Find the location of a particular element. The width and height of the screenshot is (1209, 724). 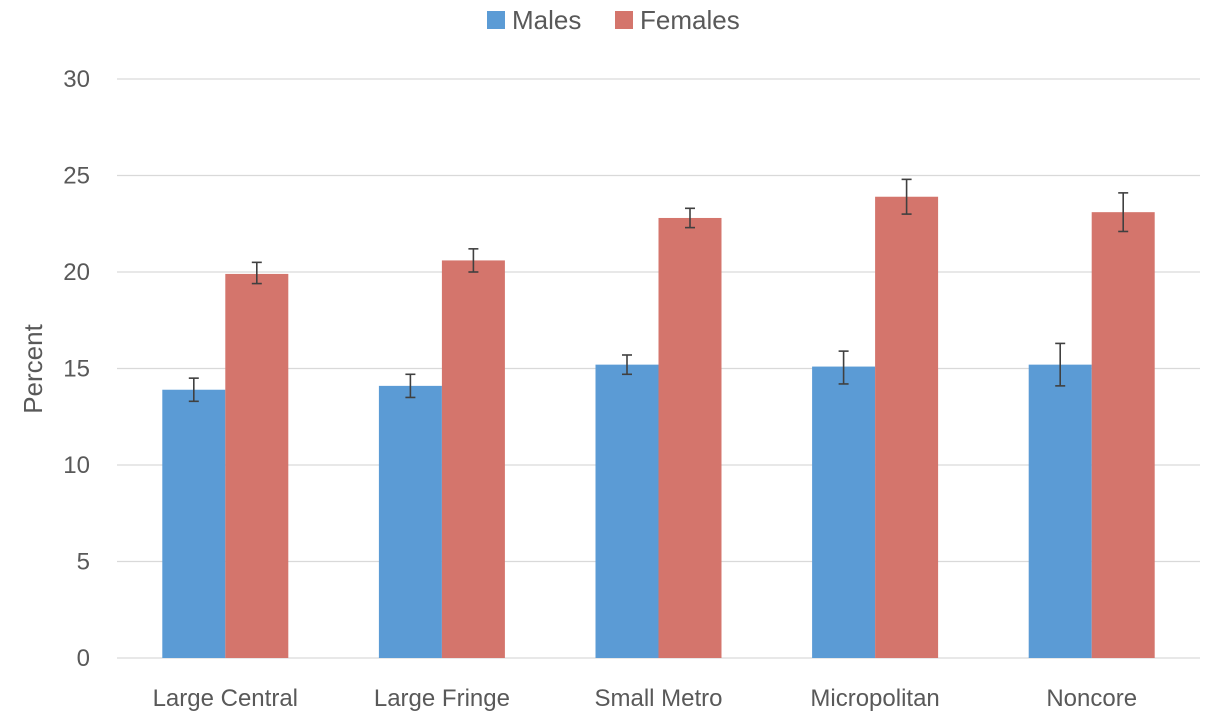

legend-label-males: Males is located at coordinates (546, 20).